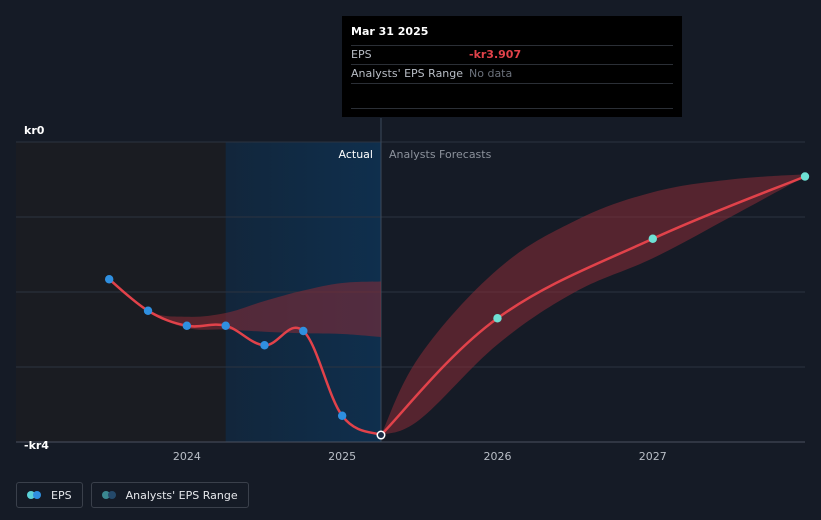  What do you see at coordinates (495, 54) in the screenshot?
I see `tooltip-eps-value: -kr3.907` at bounding box center [495, 54].